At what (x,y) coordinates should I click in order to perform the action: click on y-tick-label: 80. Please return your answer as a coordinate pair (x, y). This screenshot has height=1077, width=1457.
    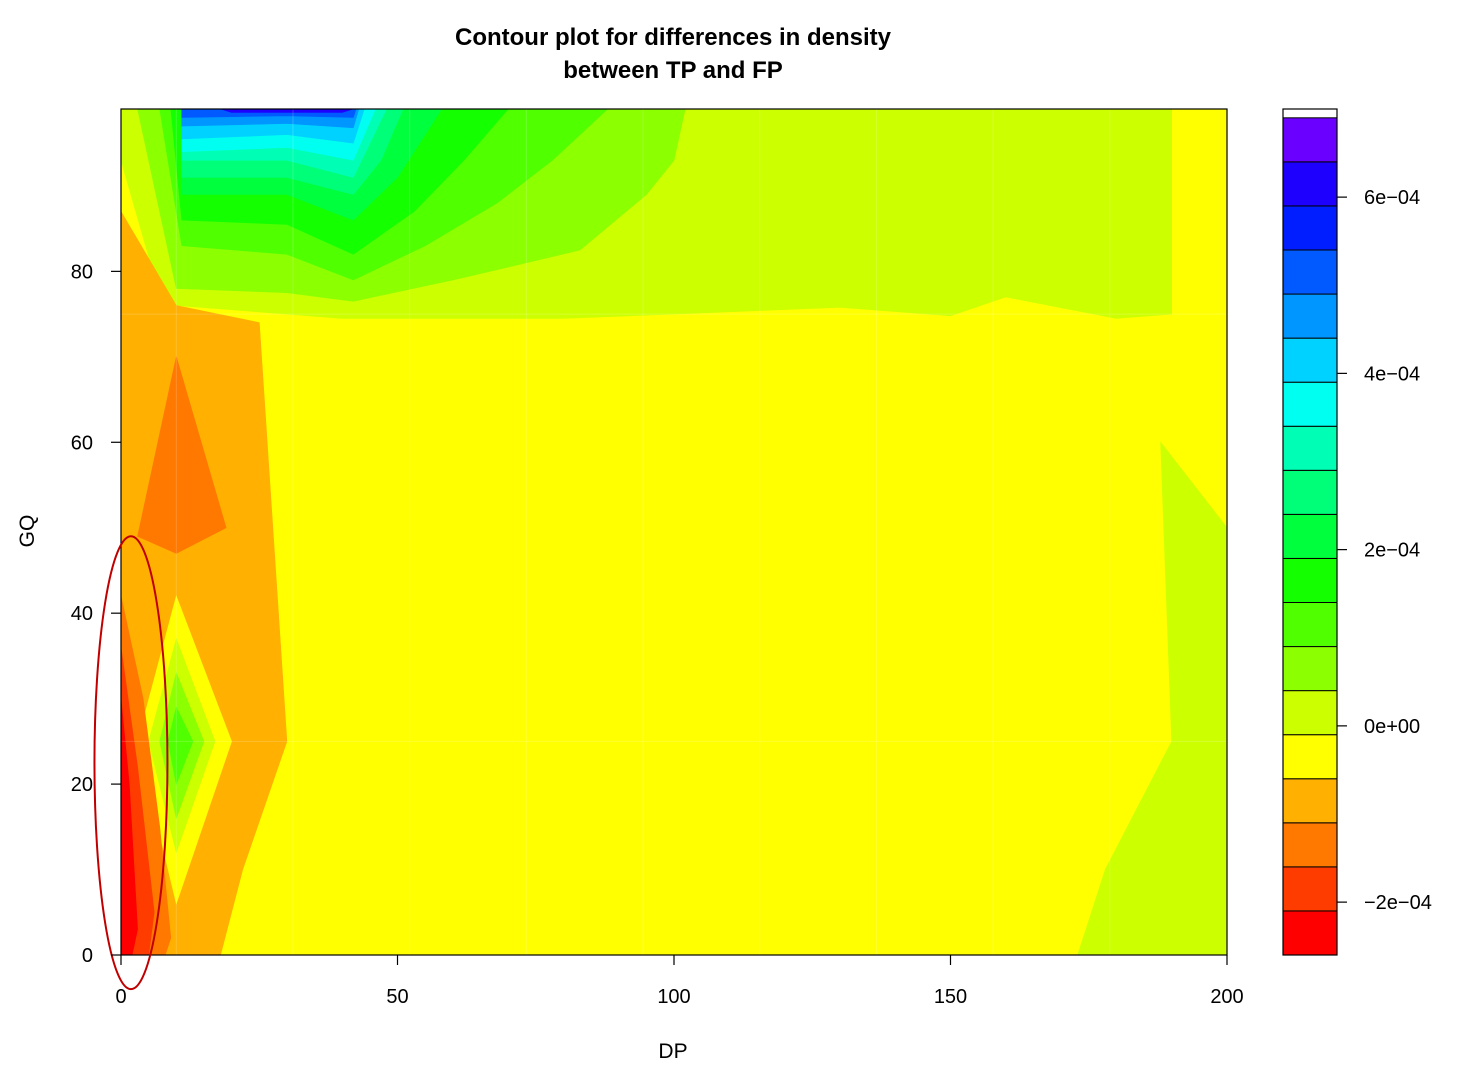
    Looking at the image, I should click on (82, 272).